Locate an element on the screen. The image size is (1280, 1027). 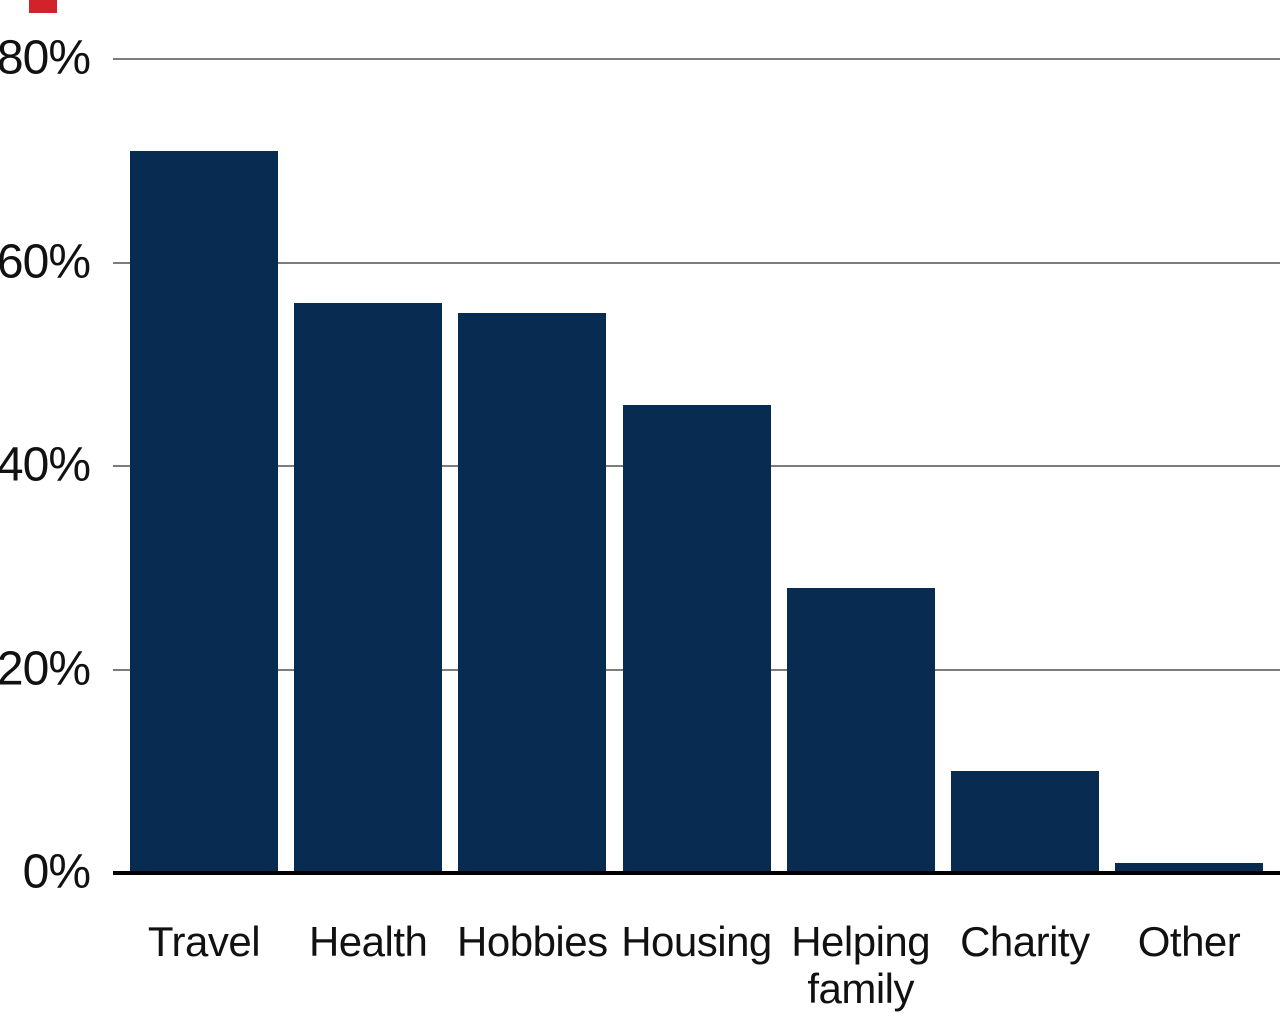
y-tick-label-0: 0% is located at coordinates (56, 872).